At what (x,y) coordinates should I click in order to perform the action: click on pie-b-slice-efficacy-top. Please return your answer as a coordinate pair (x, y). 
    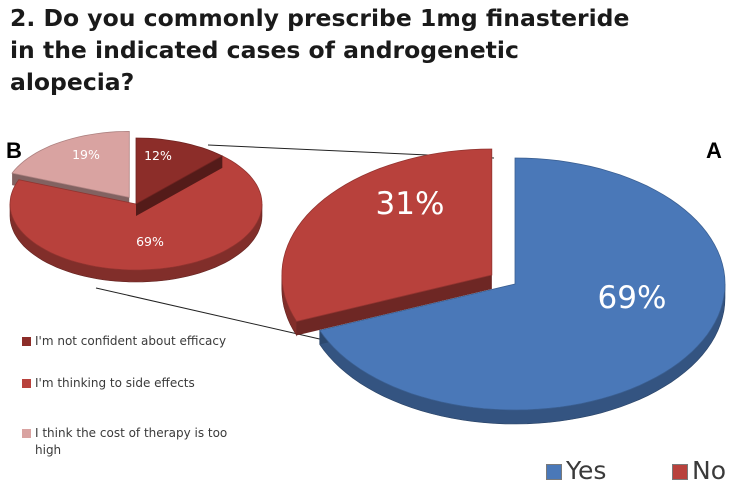
    Looking at the image, I should click on (179, 171).